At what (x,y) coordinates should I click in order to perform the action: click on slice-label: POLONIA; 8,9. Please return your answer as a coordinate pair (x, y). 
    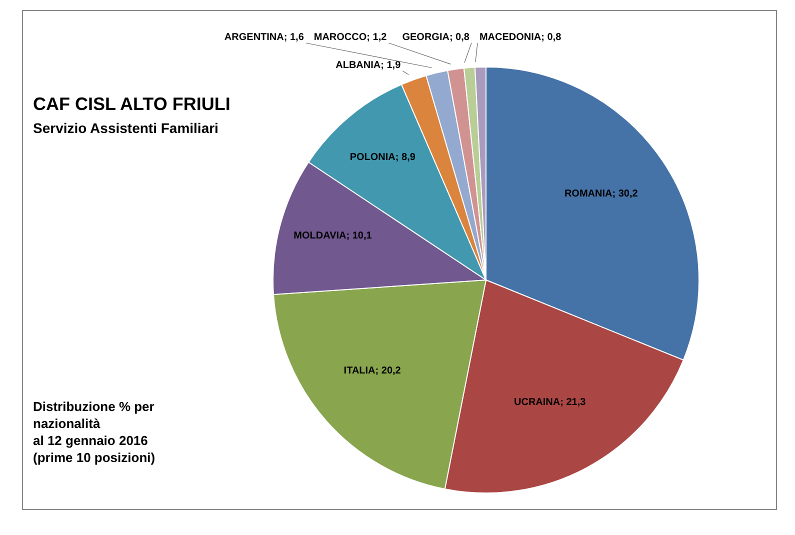
    Looking at the image, I should click on (383, 157).